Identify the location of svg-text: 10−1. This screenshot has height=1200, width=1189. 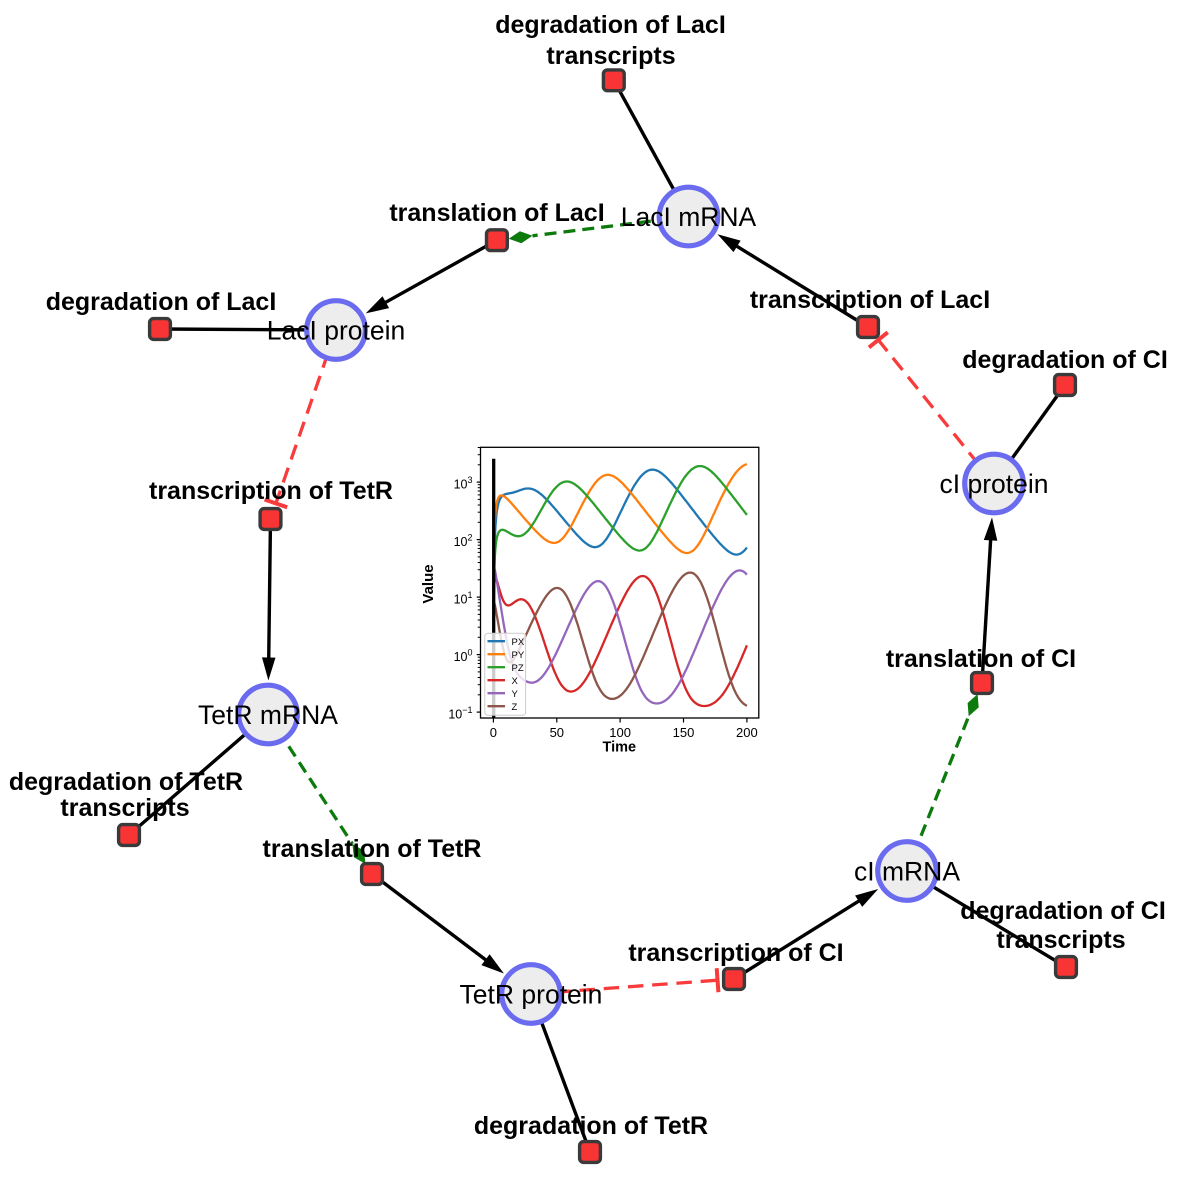
(460, 713).